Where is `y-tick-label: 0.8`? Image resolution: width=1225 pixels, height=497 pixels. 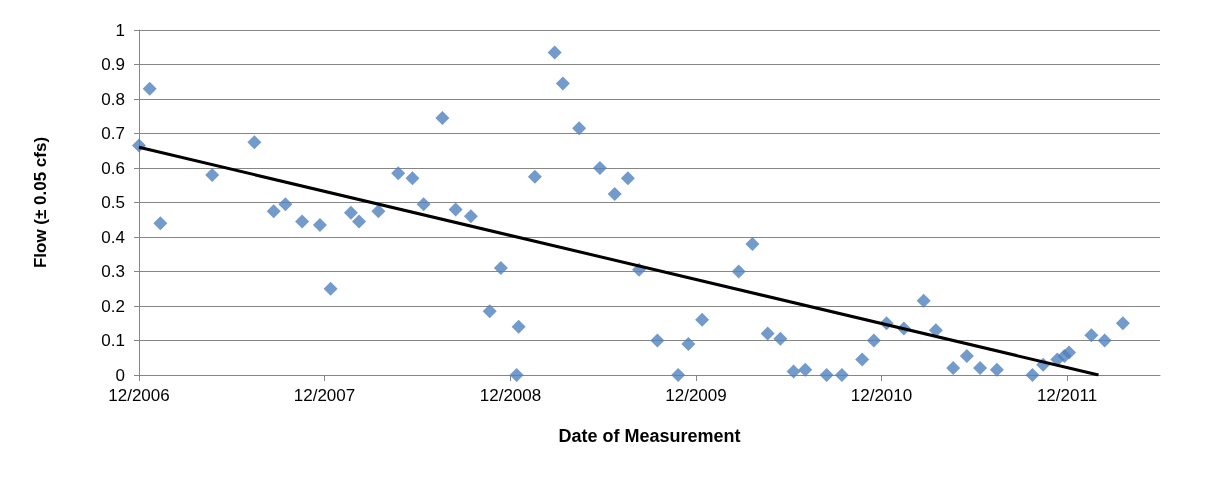
y-tick-label: 0.8 is located at coordinates (113, 99).